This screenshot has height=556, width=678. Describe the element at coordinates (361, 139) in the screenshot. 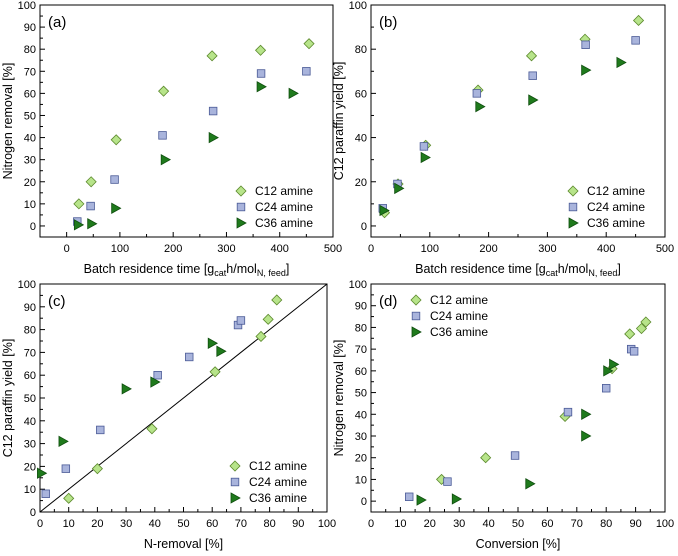

I see `y-tick-label: 40` at that location.